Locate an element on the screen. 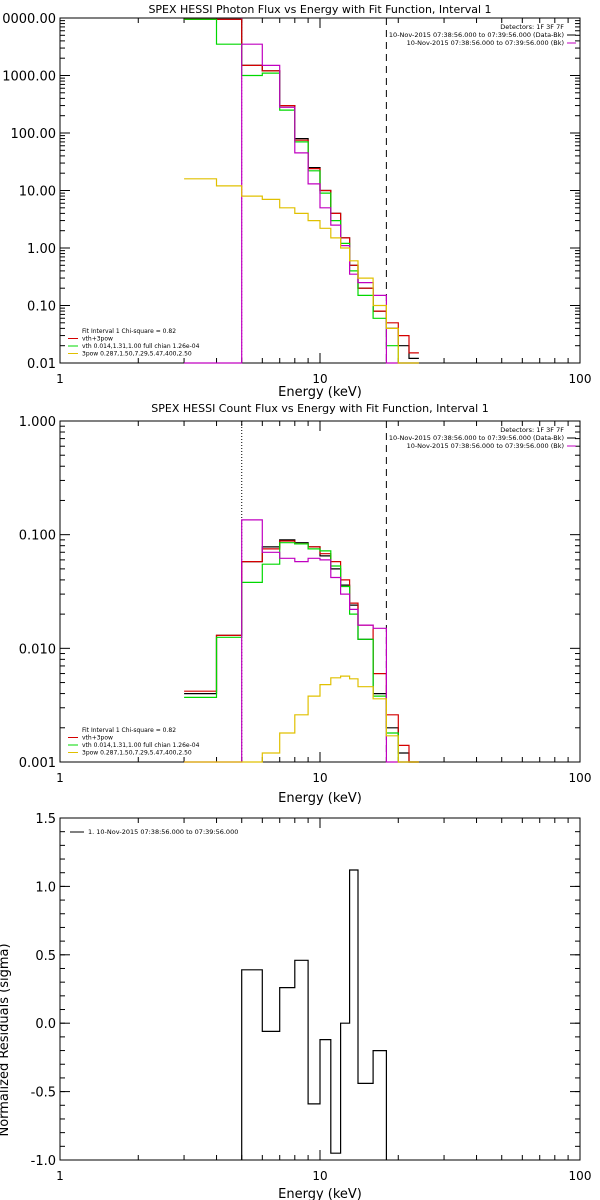 The height and width of the screenshot is (1200, 600). y-tick-label: 100.00 is located at coordinates (34, 134).